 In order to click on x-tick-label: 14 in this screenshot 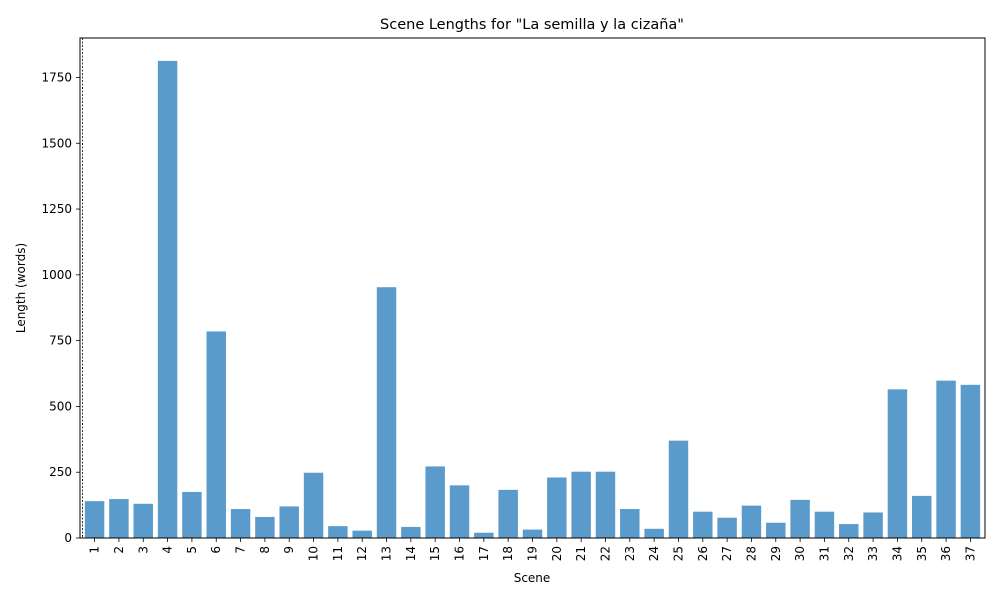, I will do `click(411, 553)`.